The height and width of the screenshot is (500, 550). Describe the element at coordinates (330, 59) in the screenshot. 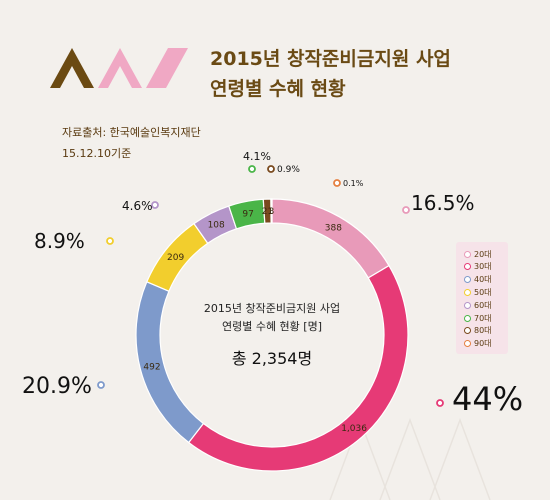

I see `page-title: 2015년 창작준비금지원 사업` at that location.